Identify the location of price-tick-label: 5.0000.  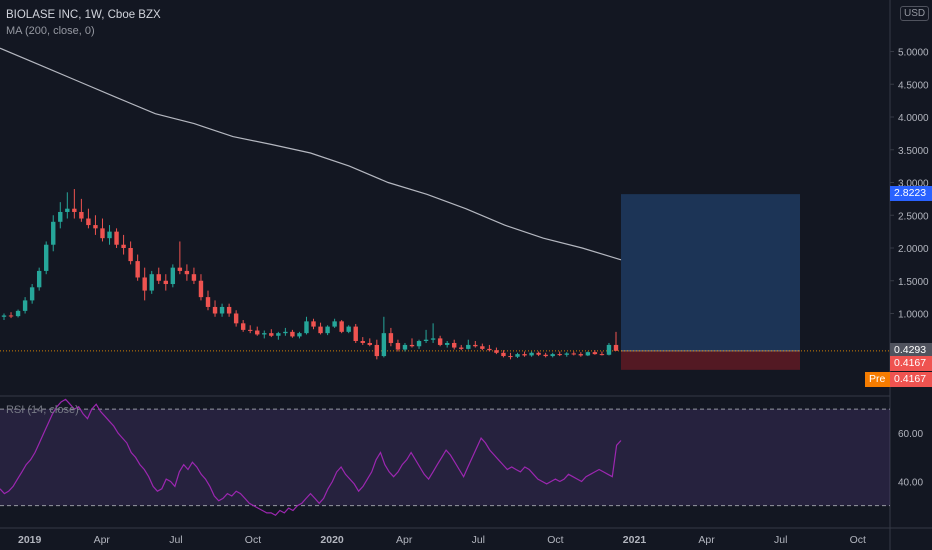
(913, 53).